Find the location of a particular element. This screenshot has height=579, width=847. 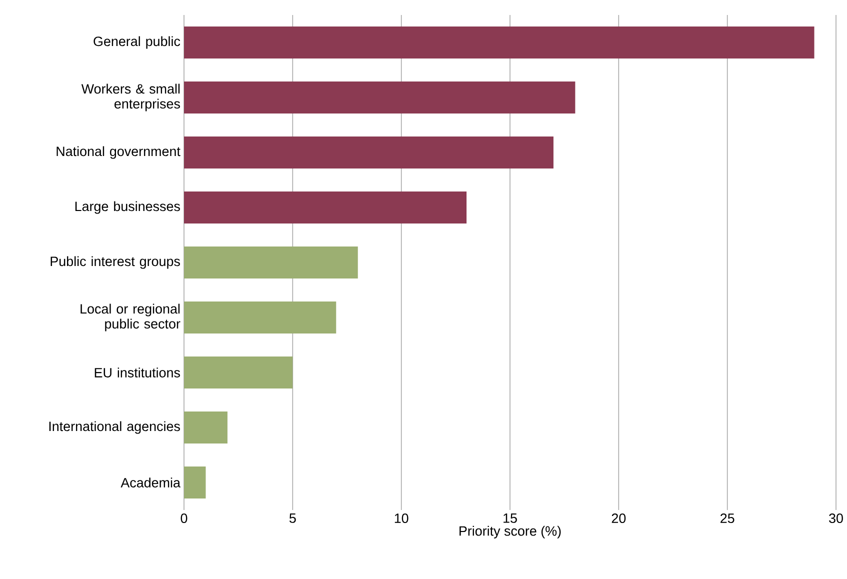

x-axis-title: Priority score (%) is located at coordinates (510, 532).